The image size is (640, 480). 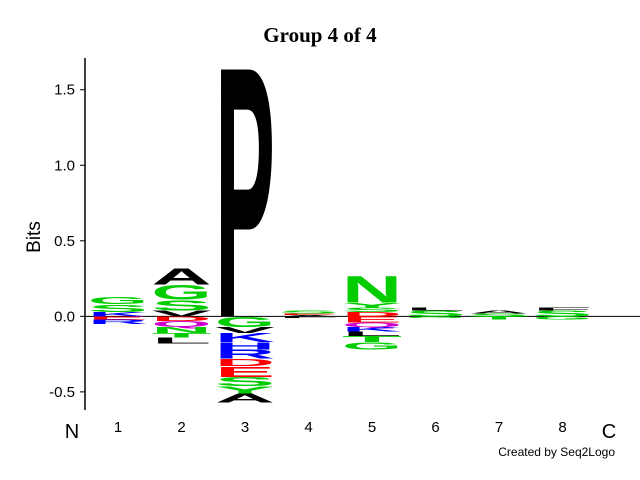 What do you see at coordinates (609, 432) in the screenshot?
I see `c-terminus-label: C` at bounding box center [609, 432].